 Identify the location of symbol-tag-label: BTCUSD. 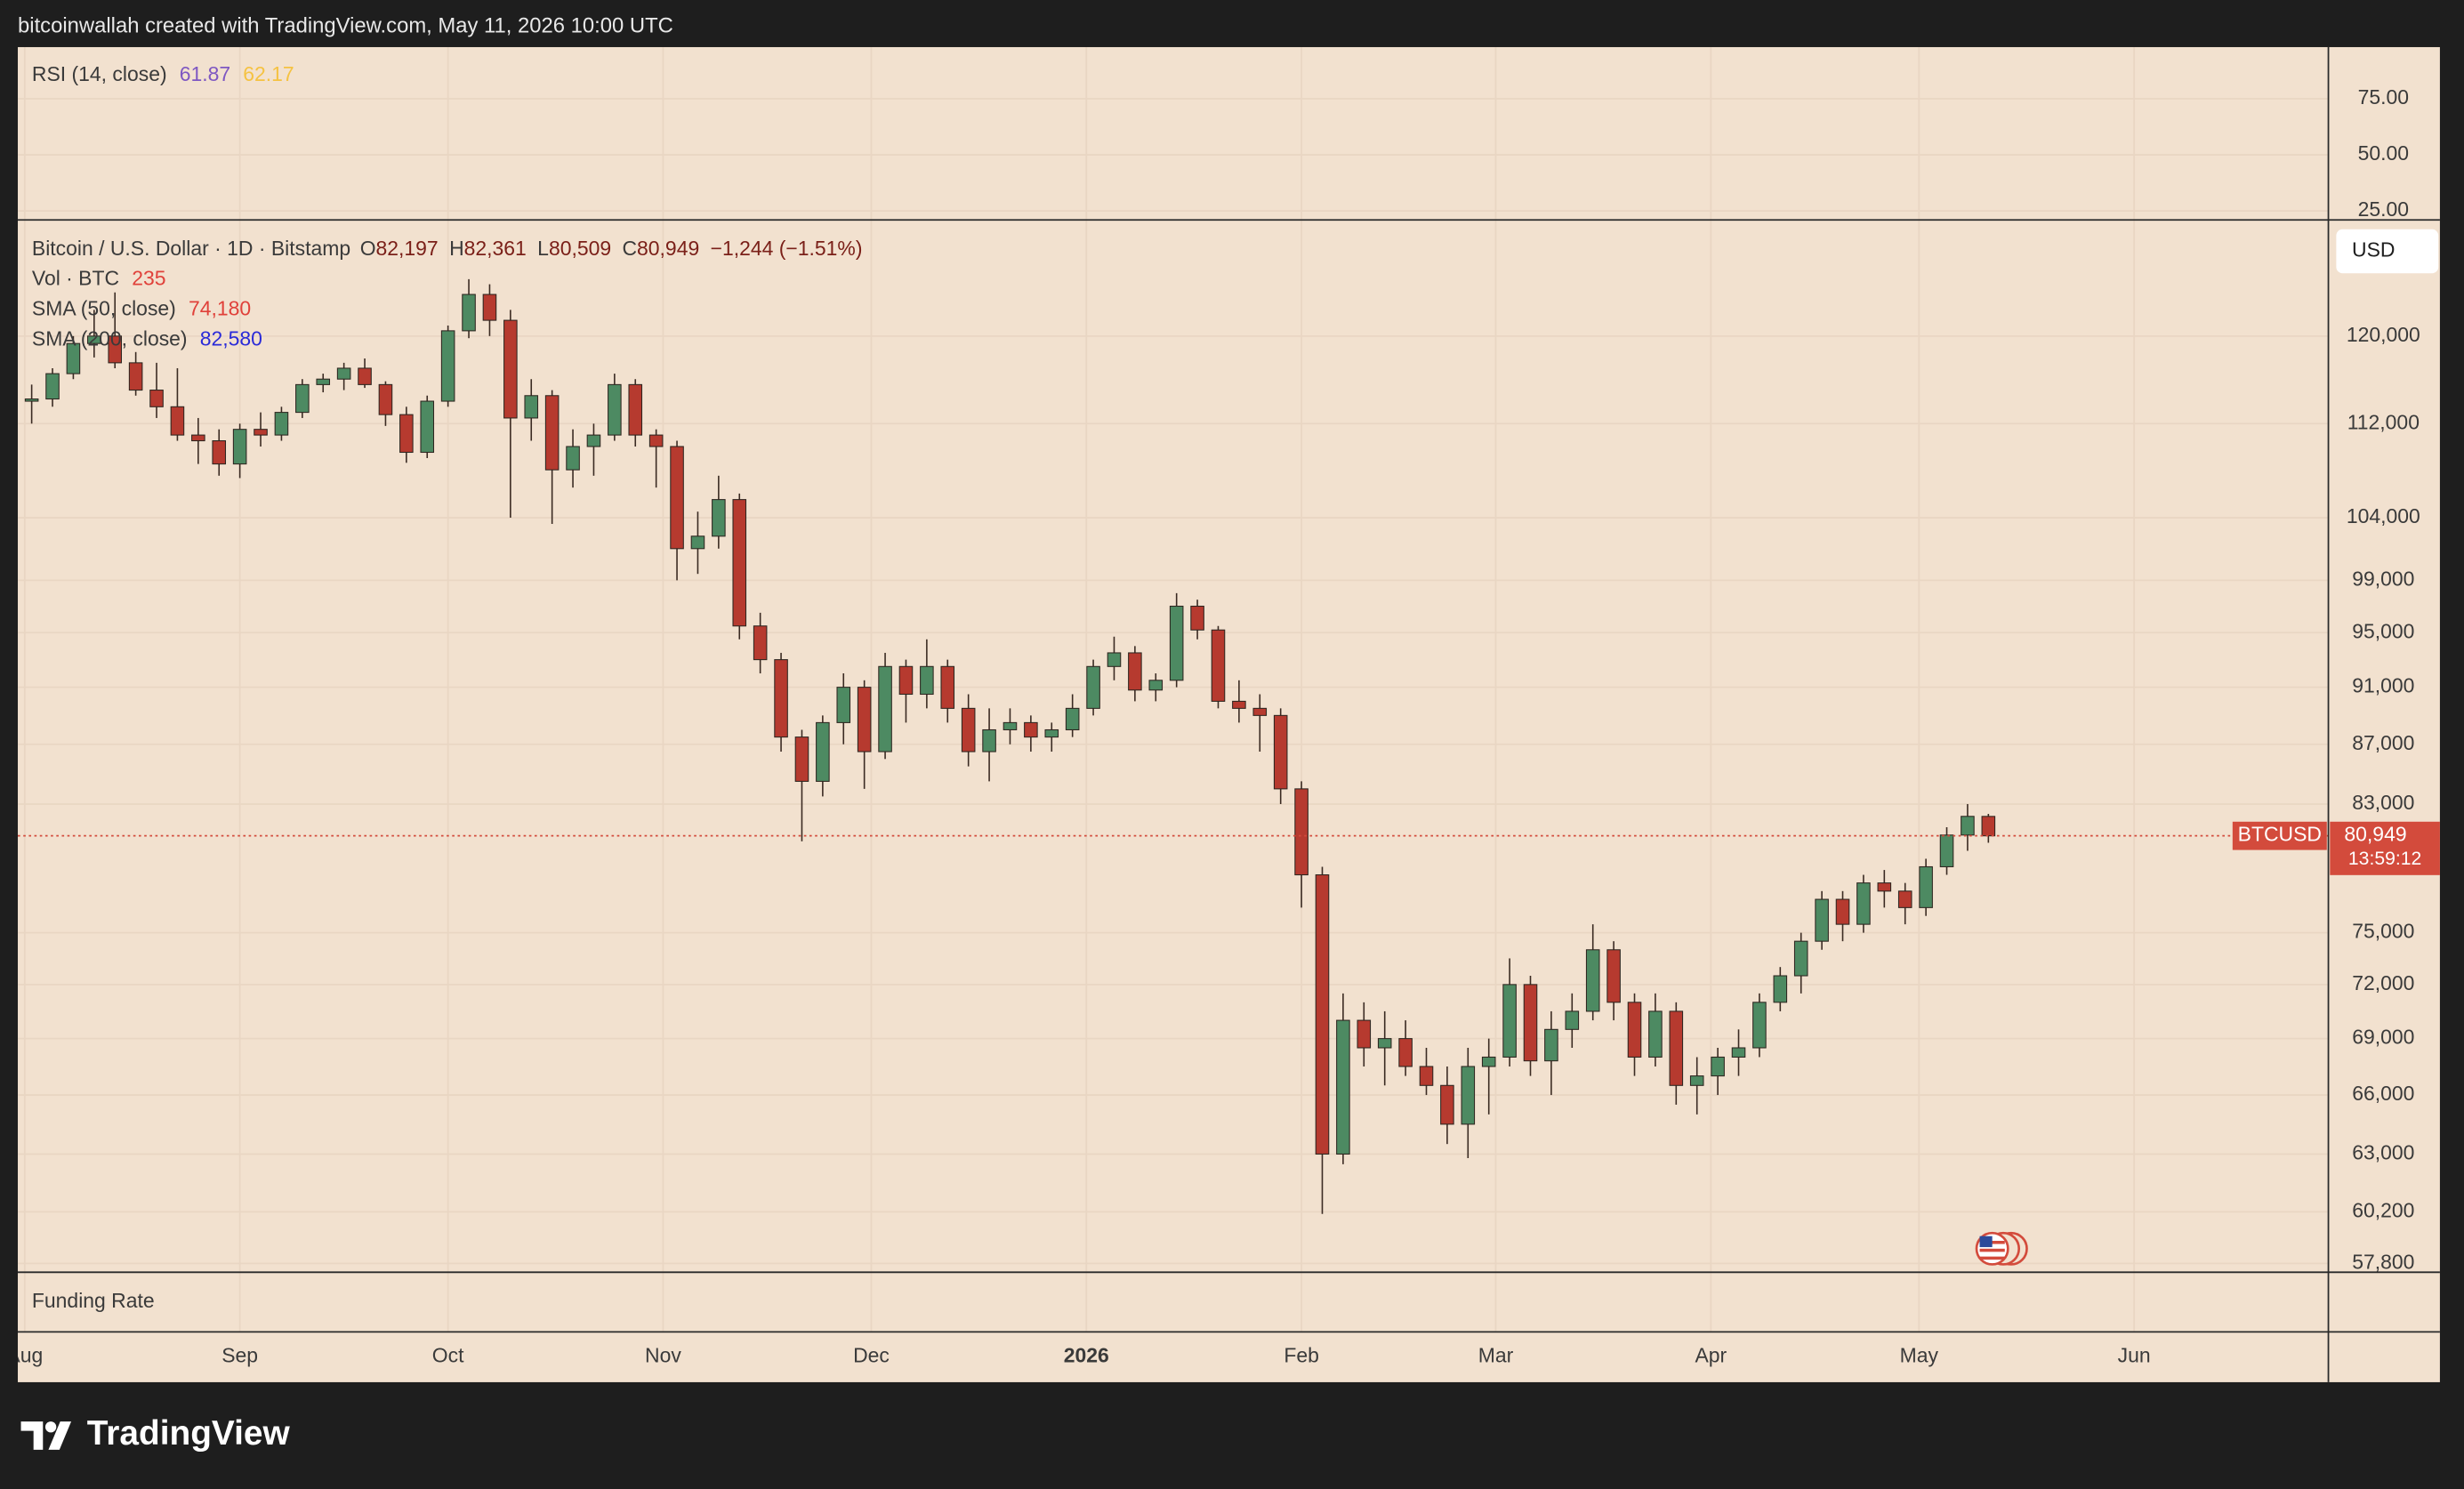
(2280, 834).